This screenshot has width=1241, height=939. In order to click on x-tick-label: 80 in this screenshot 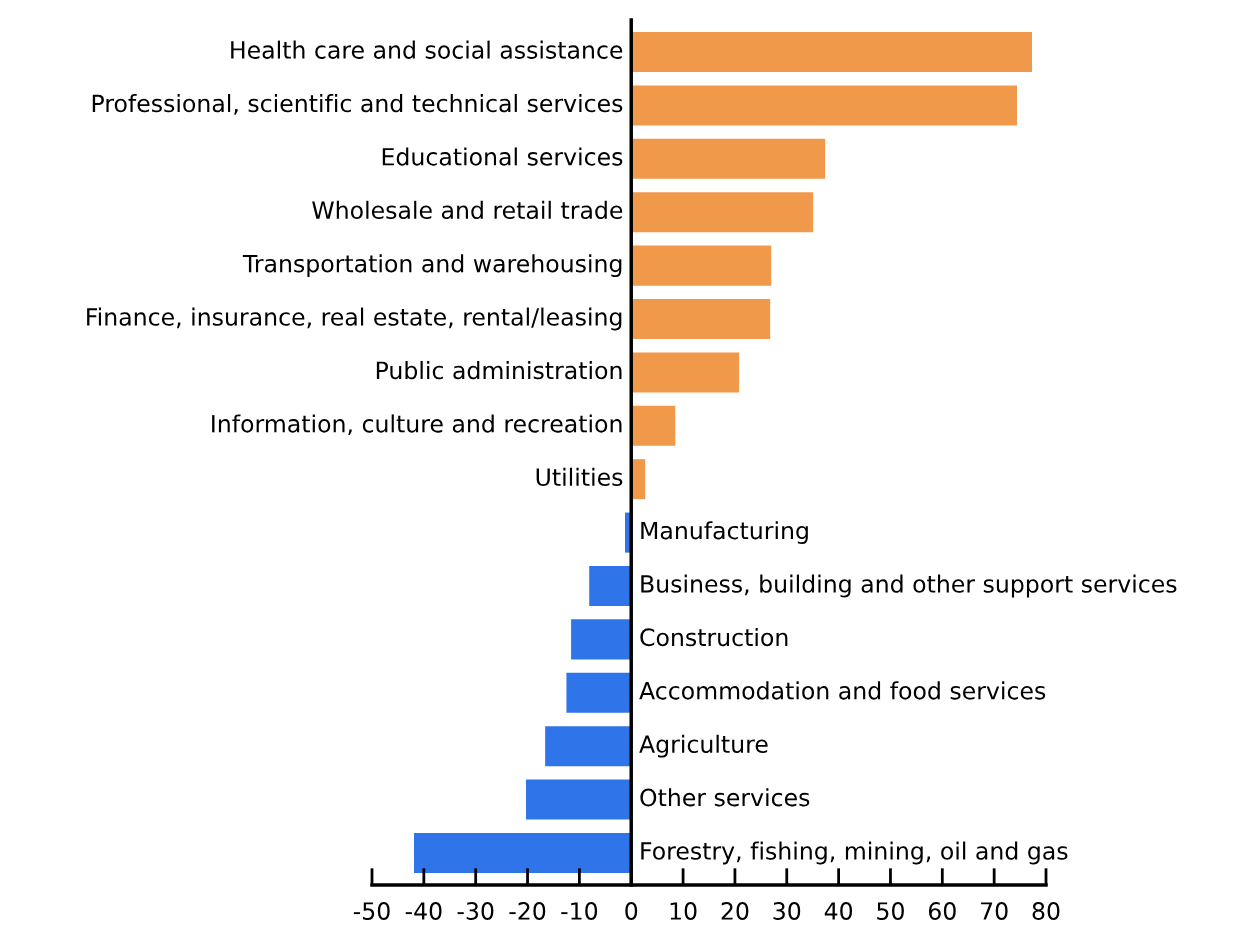, I will do `click(1046, 911)`.